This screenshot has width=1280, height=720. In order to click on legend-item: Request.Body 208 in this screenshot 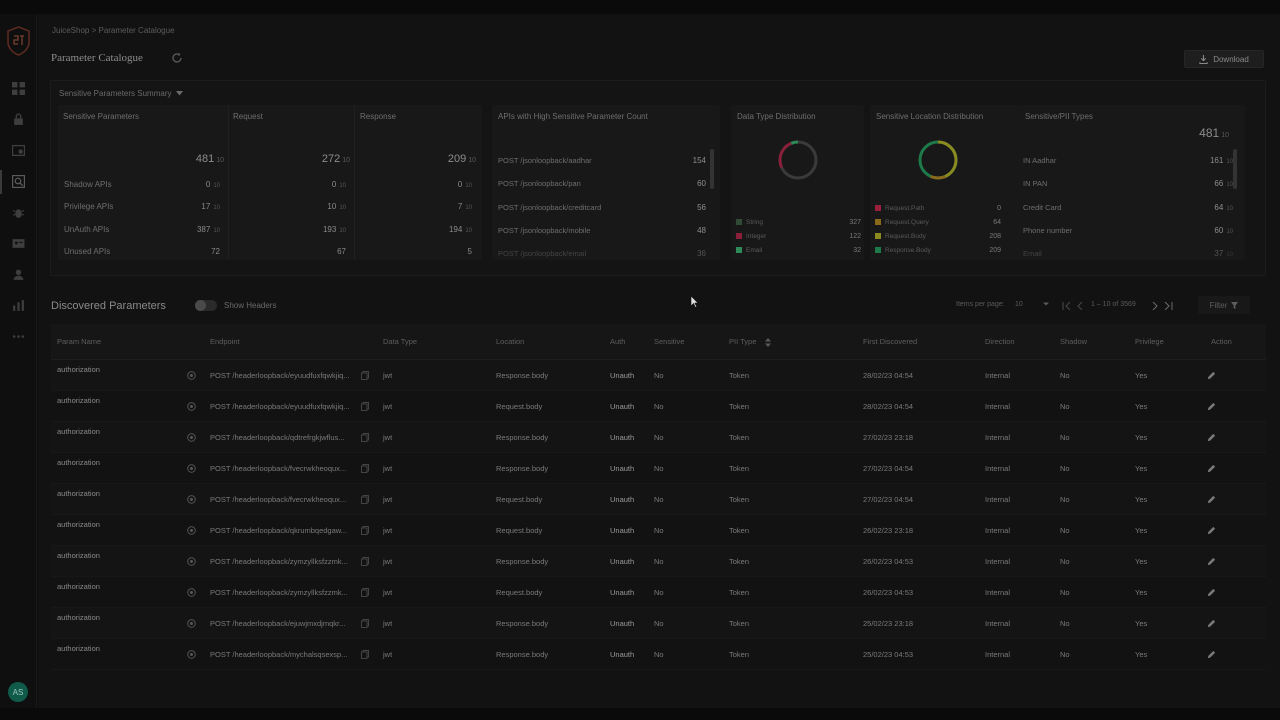, I will do `click(938, 236)`.